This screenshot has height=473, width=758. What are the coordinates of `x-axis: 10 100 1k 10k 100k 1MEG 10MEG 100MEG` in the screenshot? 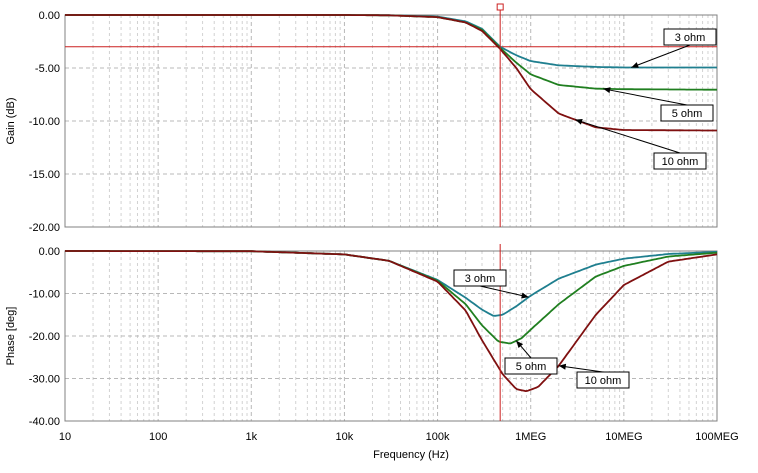 It's located at (399, 437).